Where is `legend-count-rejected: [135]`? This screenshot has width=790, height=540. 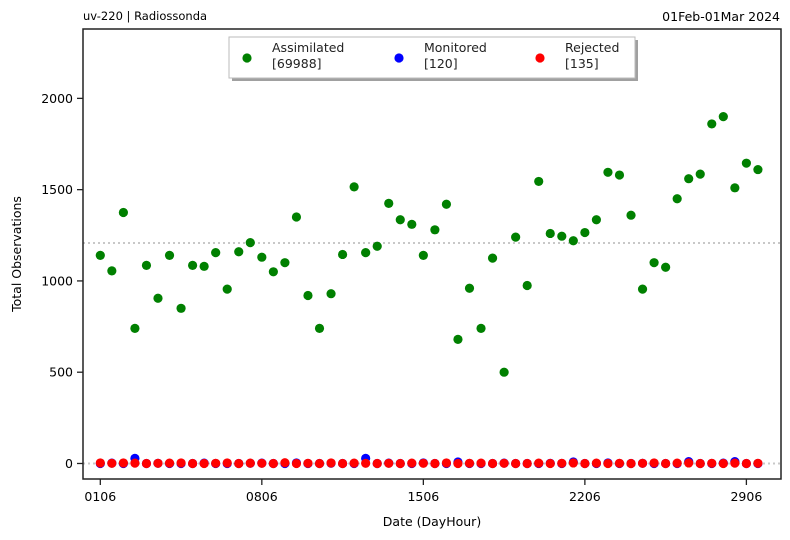 legend-count-rejected: [135] is located at coordinates (582, 63).